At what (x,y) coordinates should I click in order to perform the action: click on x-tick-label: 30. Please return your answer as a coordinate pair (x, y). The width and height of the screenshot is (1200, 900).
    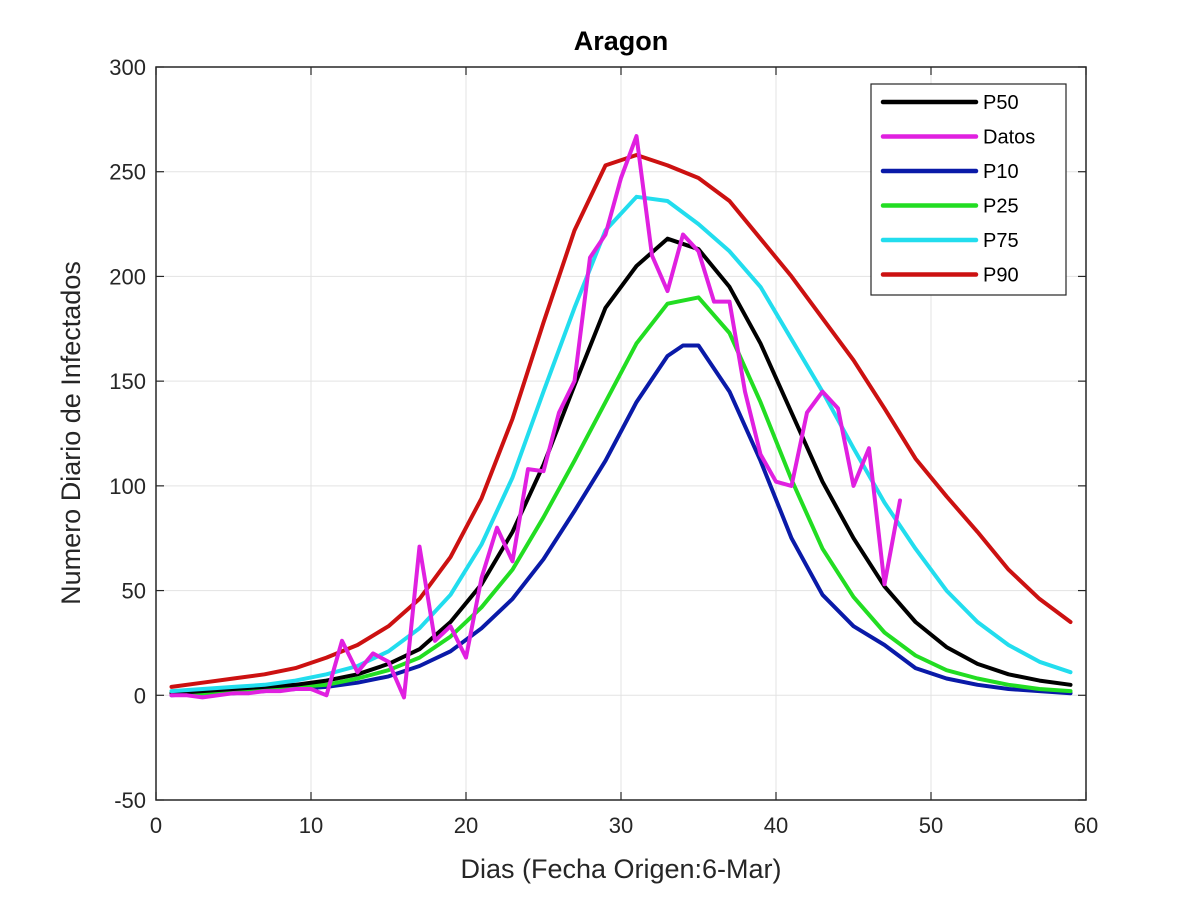
    Looking at the image, I should click on (621, 825).